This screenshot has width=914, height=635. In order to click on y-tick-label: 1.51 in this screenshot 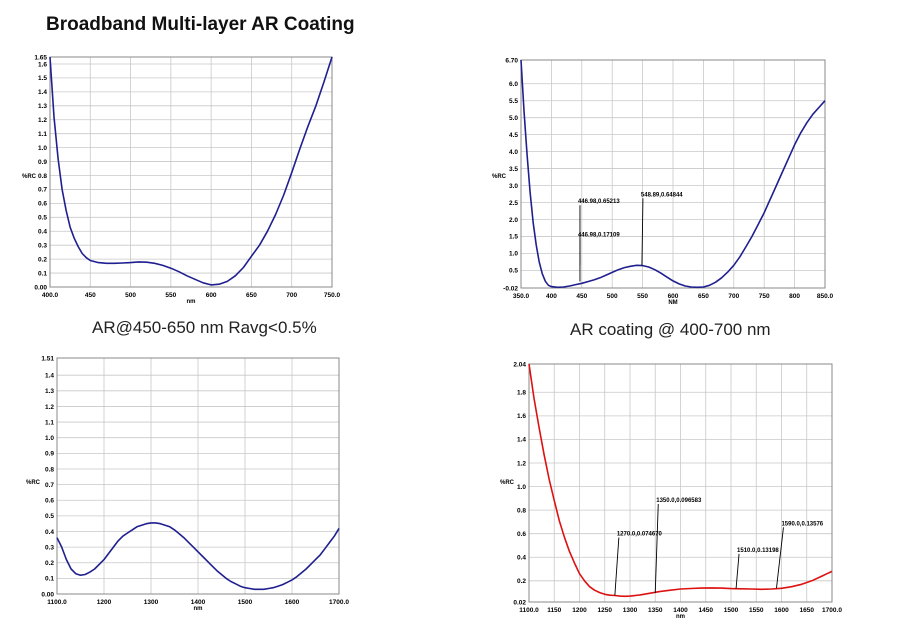, I will do `click(47, 358)`.